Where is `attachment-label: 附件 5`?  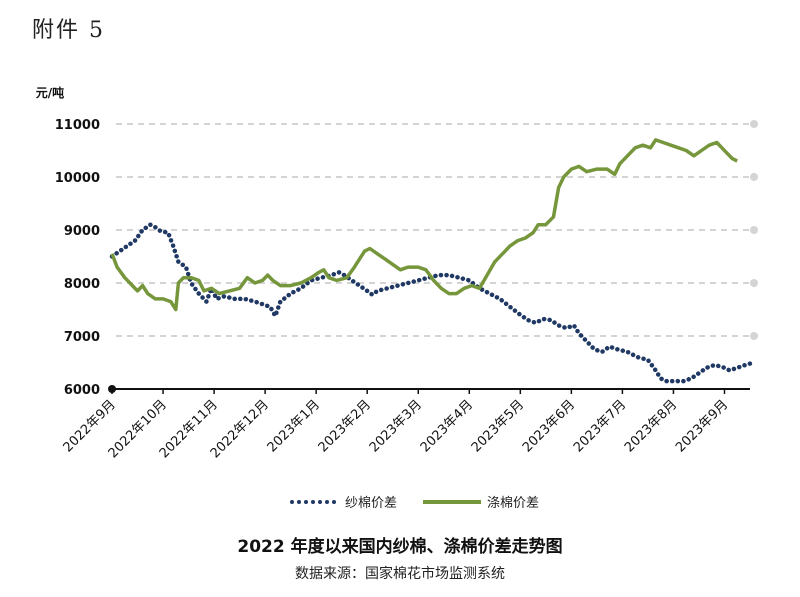 attachment-label: 附件 5 is located at coordinates (68, 30).